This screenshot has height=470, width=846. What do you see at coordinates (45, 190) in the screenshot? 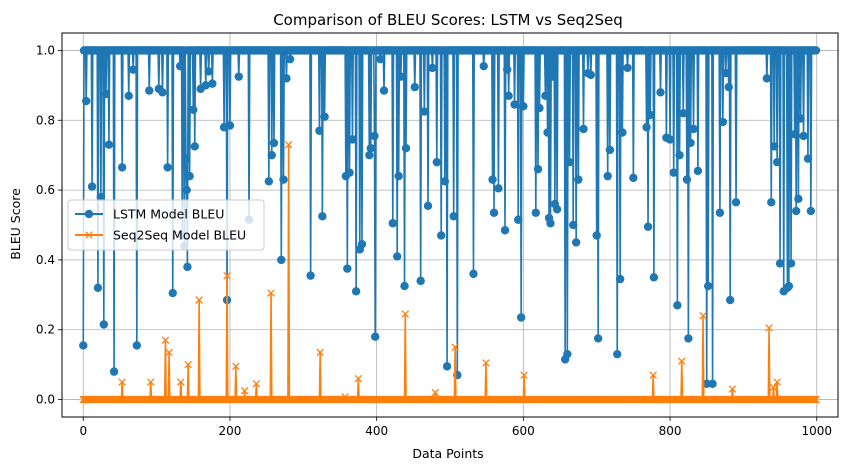
I see `y-tick-label: 0.6` at bounding box center [45, 190].